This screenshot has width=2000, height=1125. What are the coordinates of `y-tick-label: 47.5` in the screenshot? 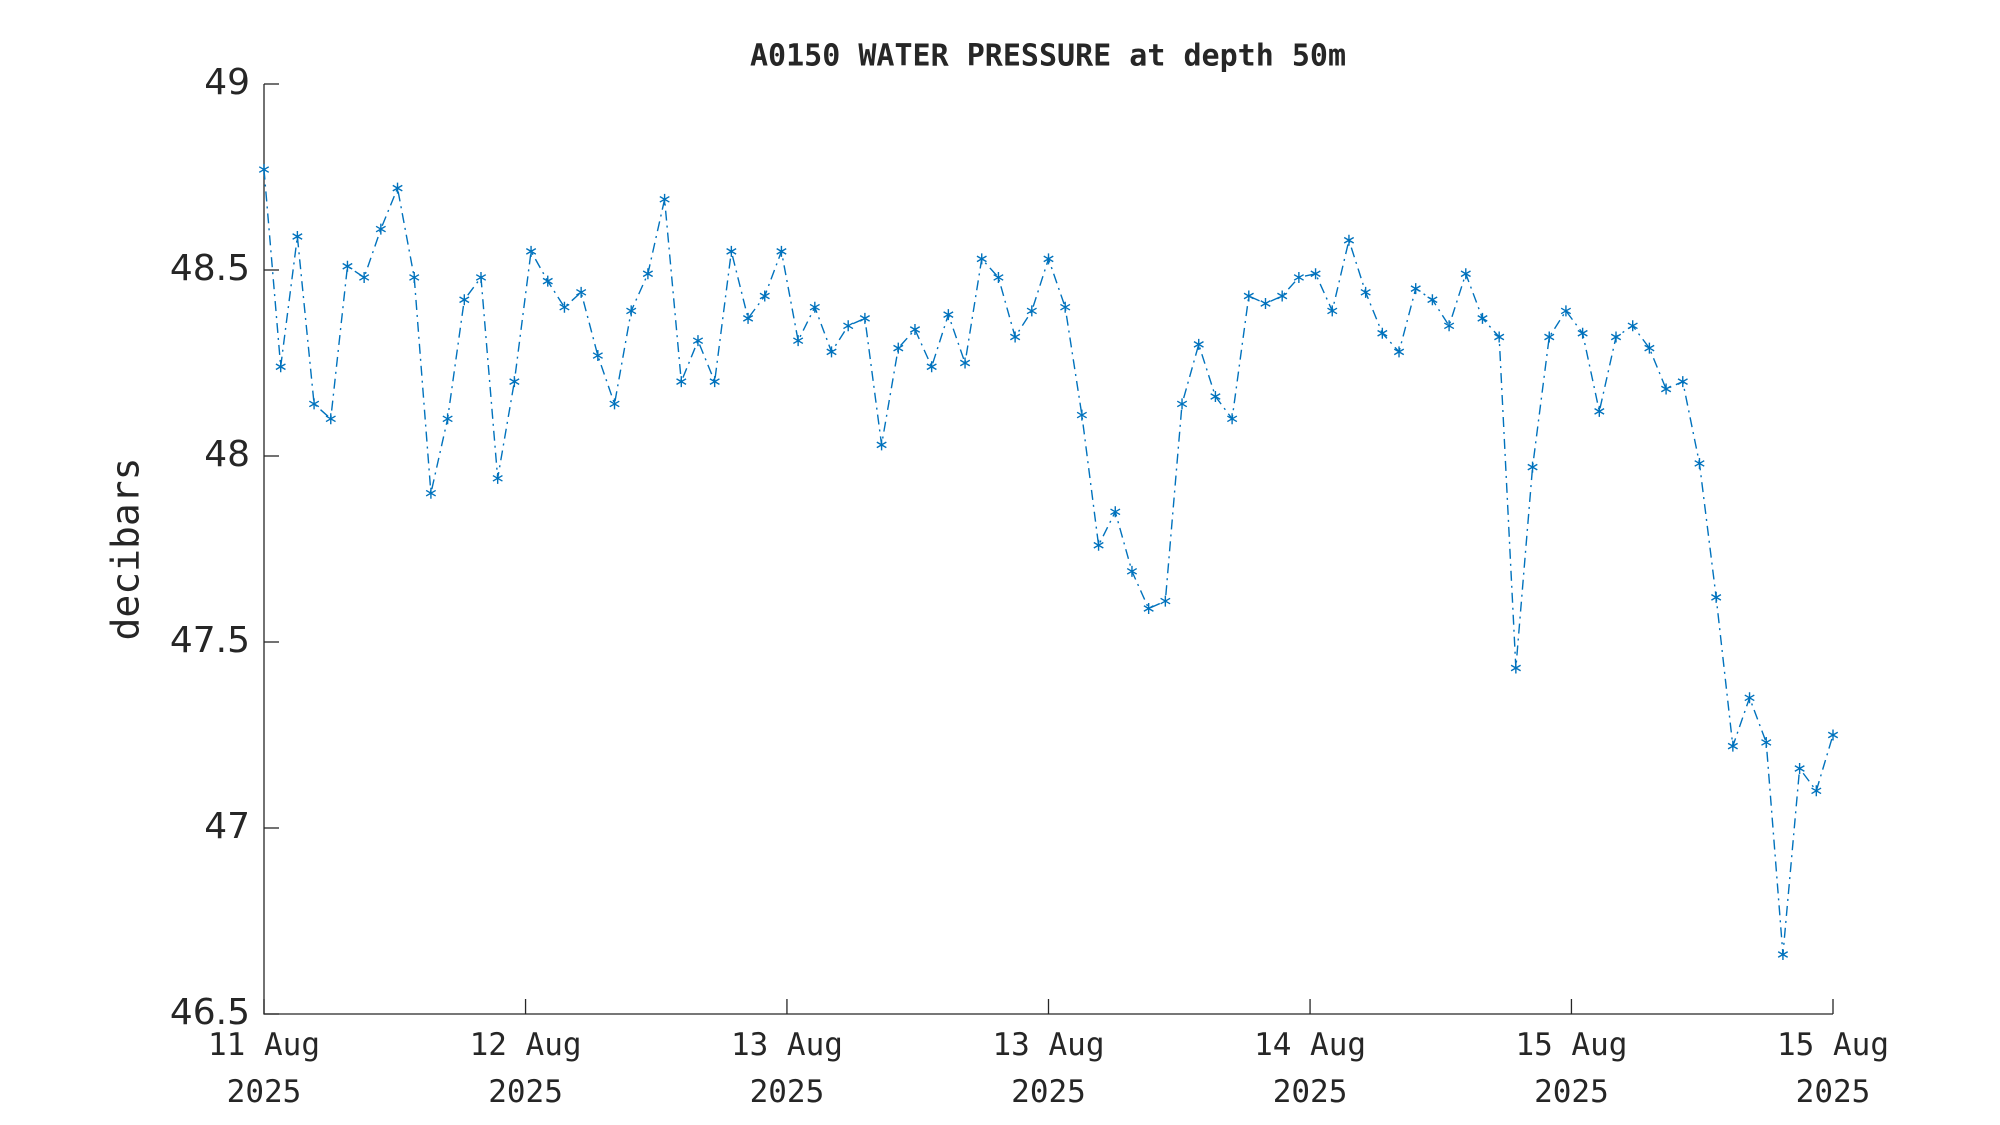 It's located at (210, 640).